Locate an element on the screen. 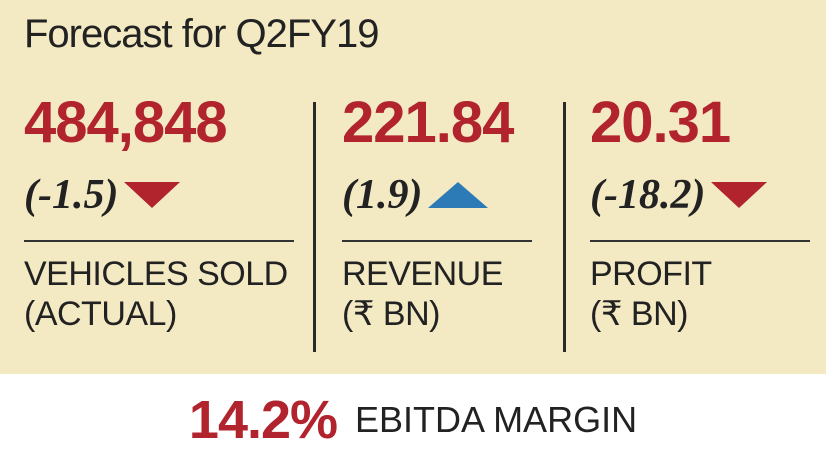  metric-change: (1.9) is located at coordinates (437, 195).